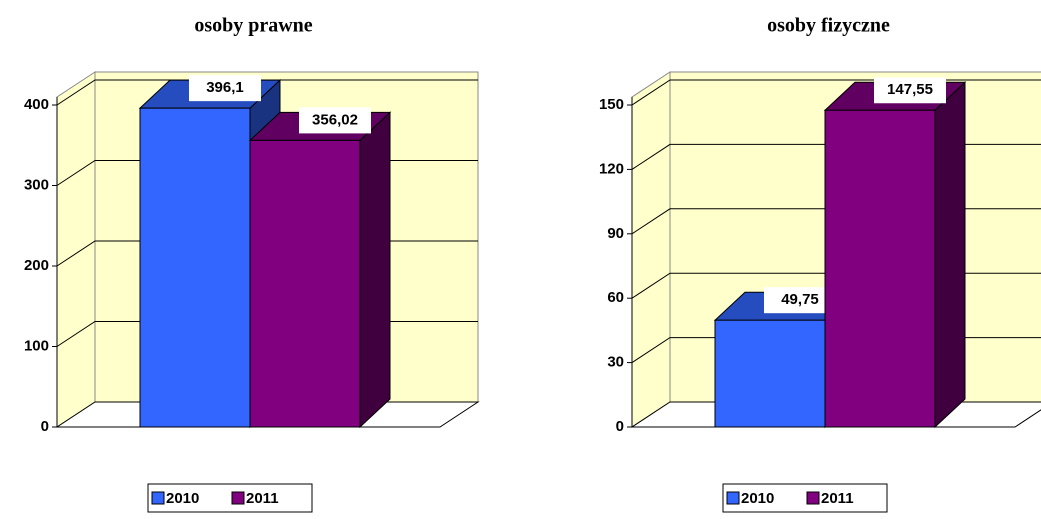 The height and width of the screenshot is (519, 1041). Describe the element at coordinates (615, 297) in the screenshot. I see `y-tick-label: 60` at that location.